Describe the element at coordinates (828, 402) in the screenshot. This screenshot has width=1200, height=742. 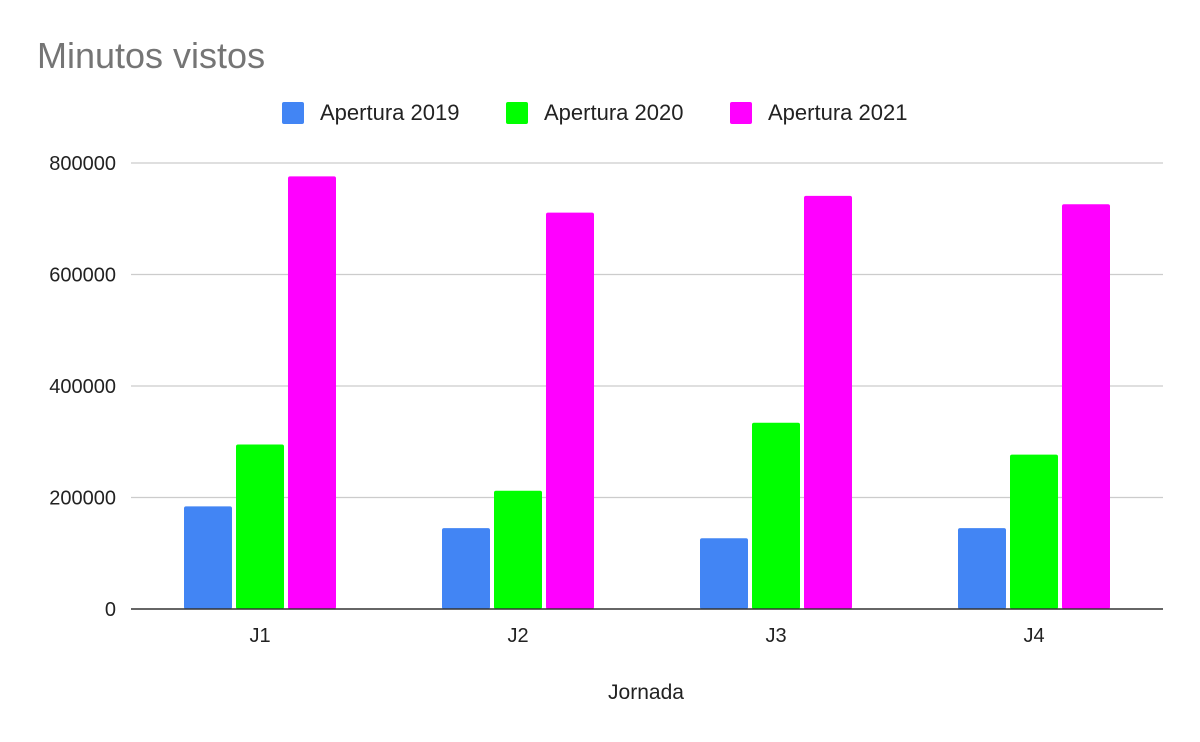
I see `bar-apertura-2021-j3` at that location.